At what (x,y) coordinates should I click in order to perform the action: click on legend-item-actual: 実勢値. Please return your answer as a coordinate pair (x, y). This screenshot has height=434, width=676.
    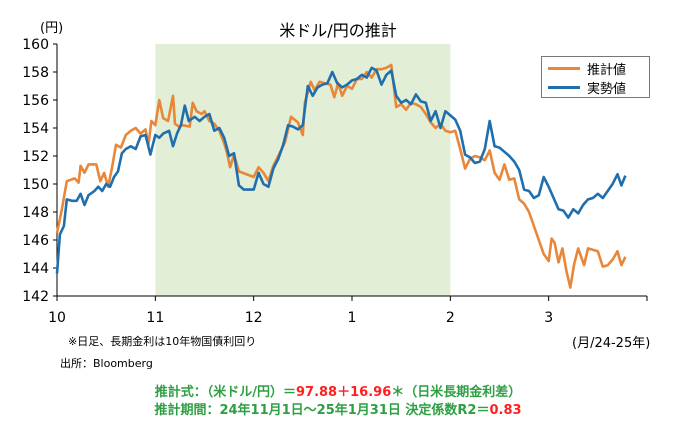
    Looking at the image, I should click on (587, 87).